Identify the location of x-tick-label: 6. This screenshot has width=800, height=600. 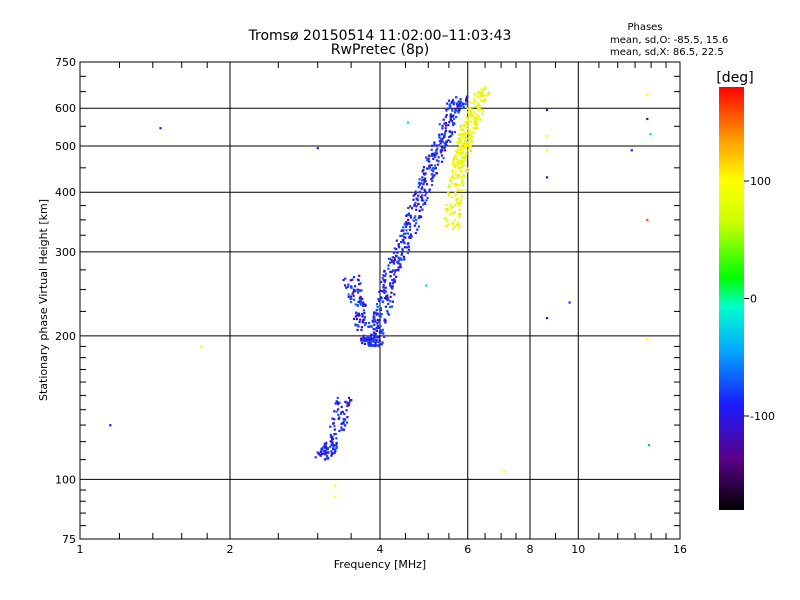
(467, 549).